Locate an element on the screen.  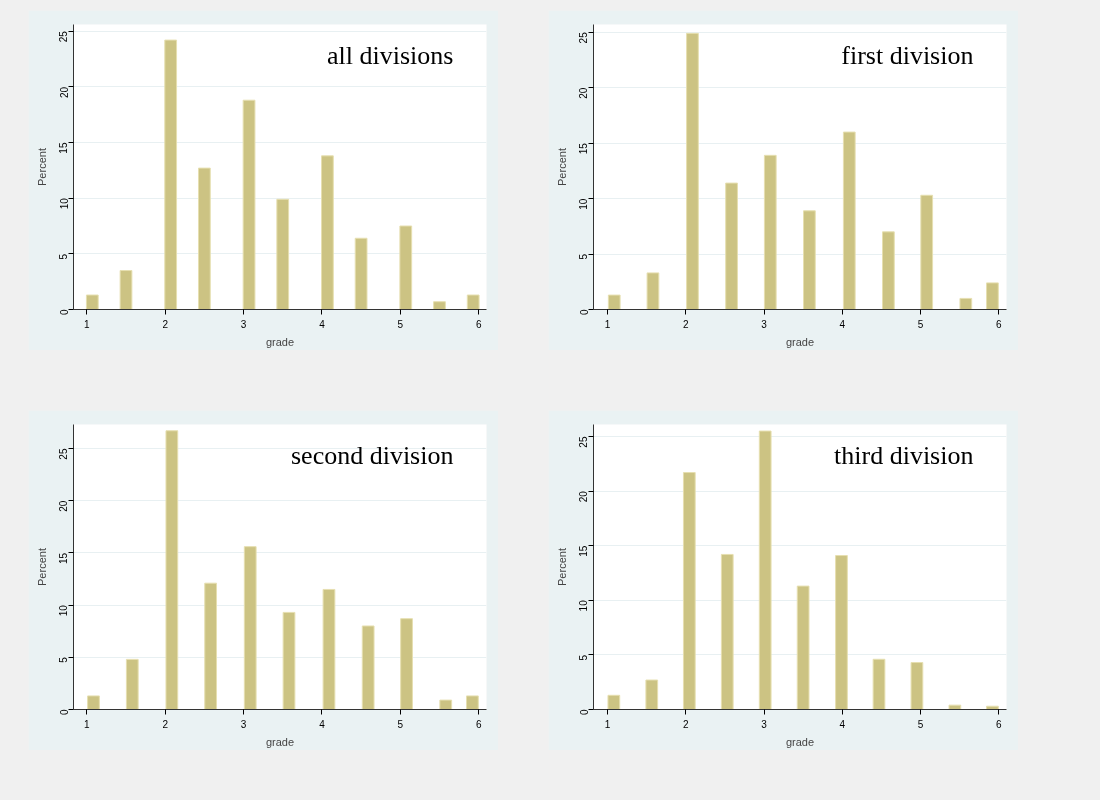
annotation: all divisions is located at coordinates (390, 56).